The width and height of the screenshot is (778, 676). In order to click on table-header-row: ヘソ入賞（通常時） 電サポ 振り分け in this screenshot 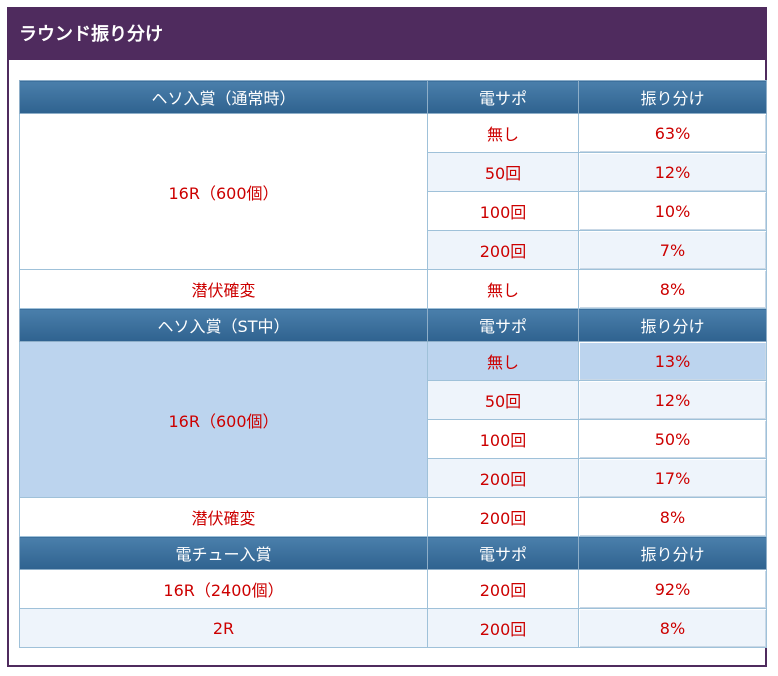, I will do `click(393, 97)`.